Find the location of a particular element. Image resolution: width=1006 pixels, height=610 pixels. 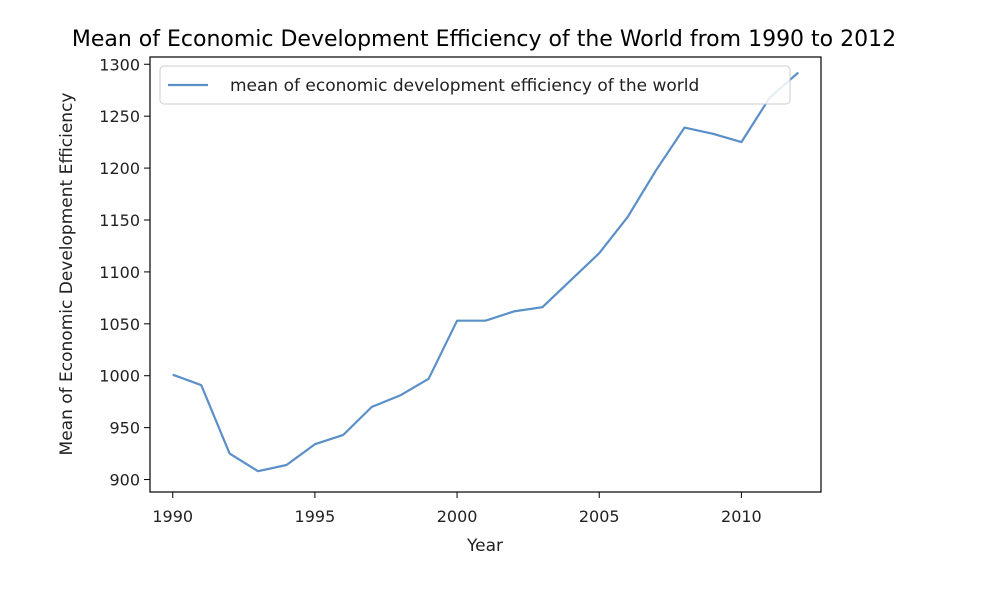

y-tick-label: 1300 is located at coordinates (119, 64).